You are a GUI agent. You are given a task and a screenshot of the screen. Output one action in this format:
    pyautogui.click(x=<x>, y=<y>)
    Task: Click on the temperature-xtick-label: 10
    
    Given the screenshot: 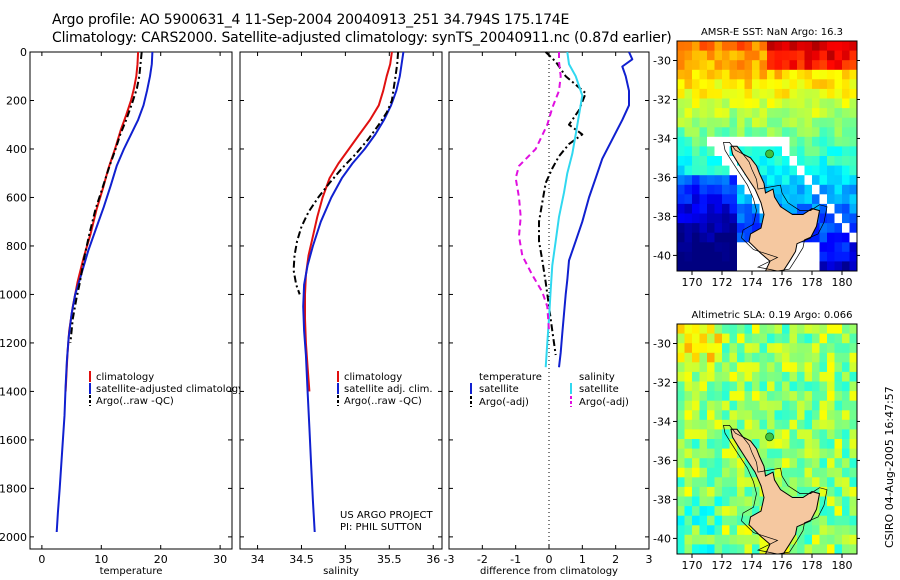 What is the action you would take?
    pyautogui.click(x=101, y=559)
    